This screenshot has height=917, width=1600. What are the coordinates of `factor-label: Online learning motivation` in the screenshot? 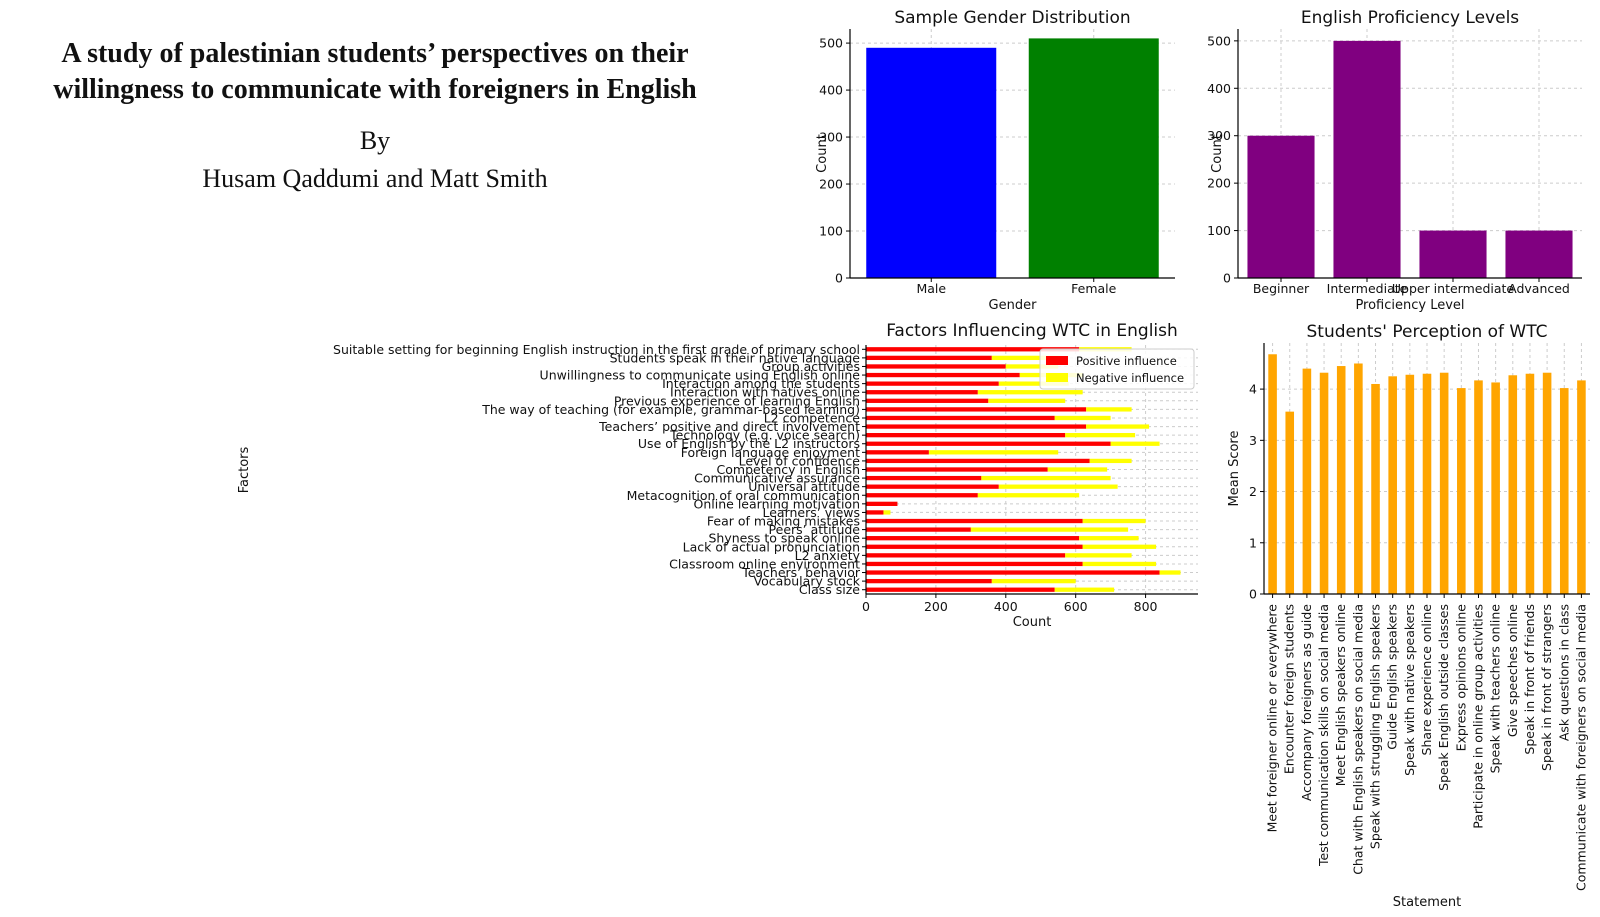 It's located at (777, 503).